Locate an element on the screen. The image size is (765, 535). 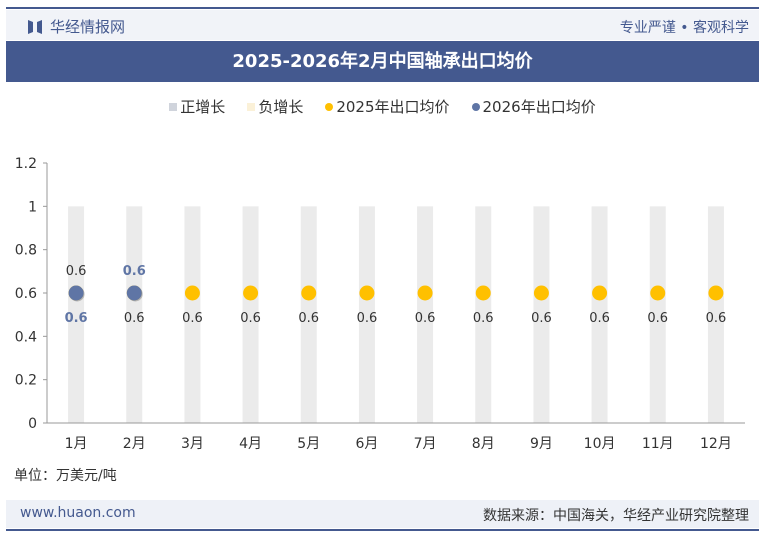
x-tick-label: 2月 is located at coordinates (134, 444).